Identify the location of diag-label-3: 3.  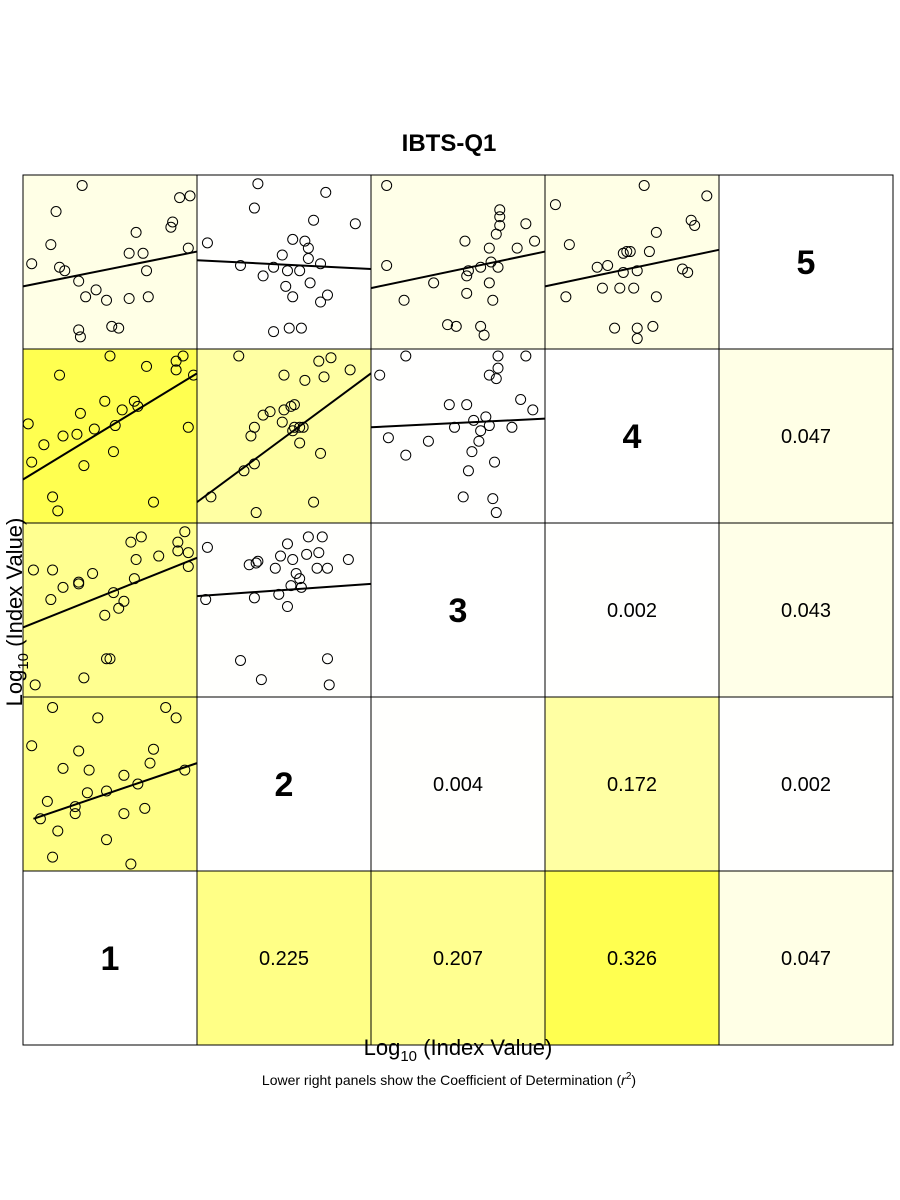
(458, 611).